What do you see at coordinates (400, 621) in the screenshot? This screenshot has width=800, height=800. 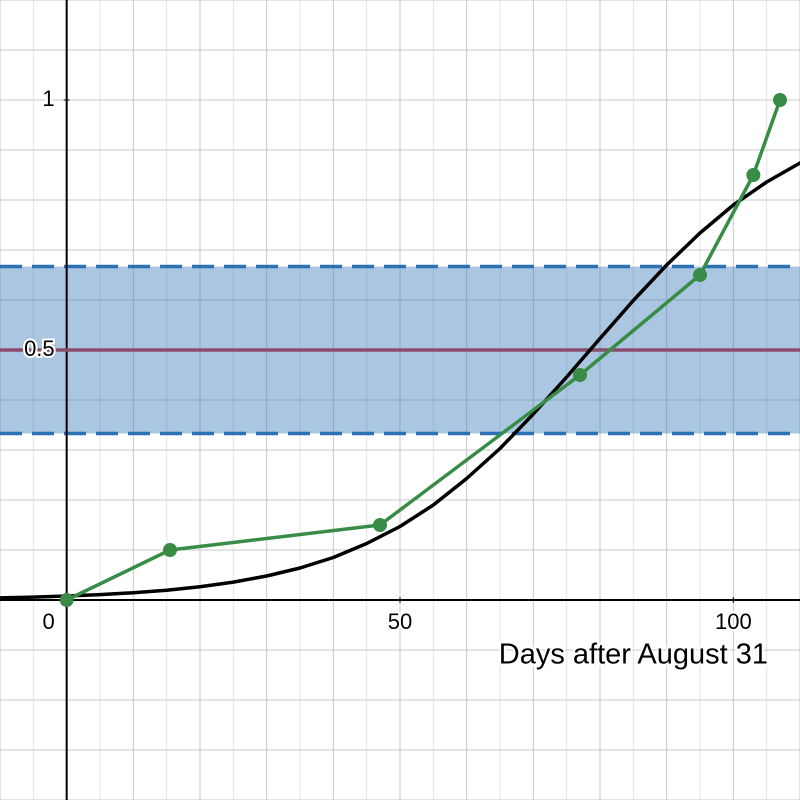 I see `x-tick-label: 50` at bounding box center [400, 621].